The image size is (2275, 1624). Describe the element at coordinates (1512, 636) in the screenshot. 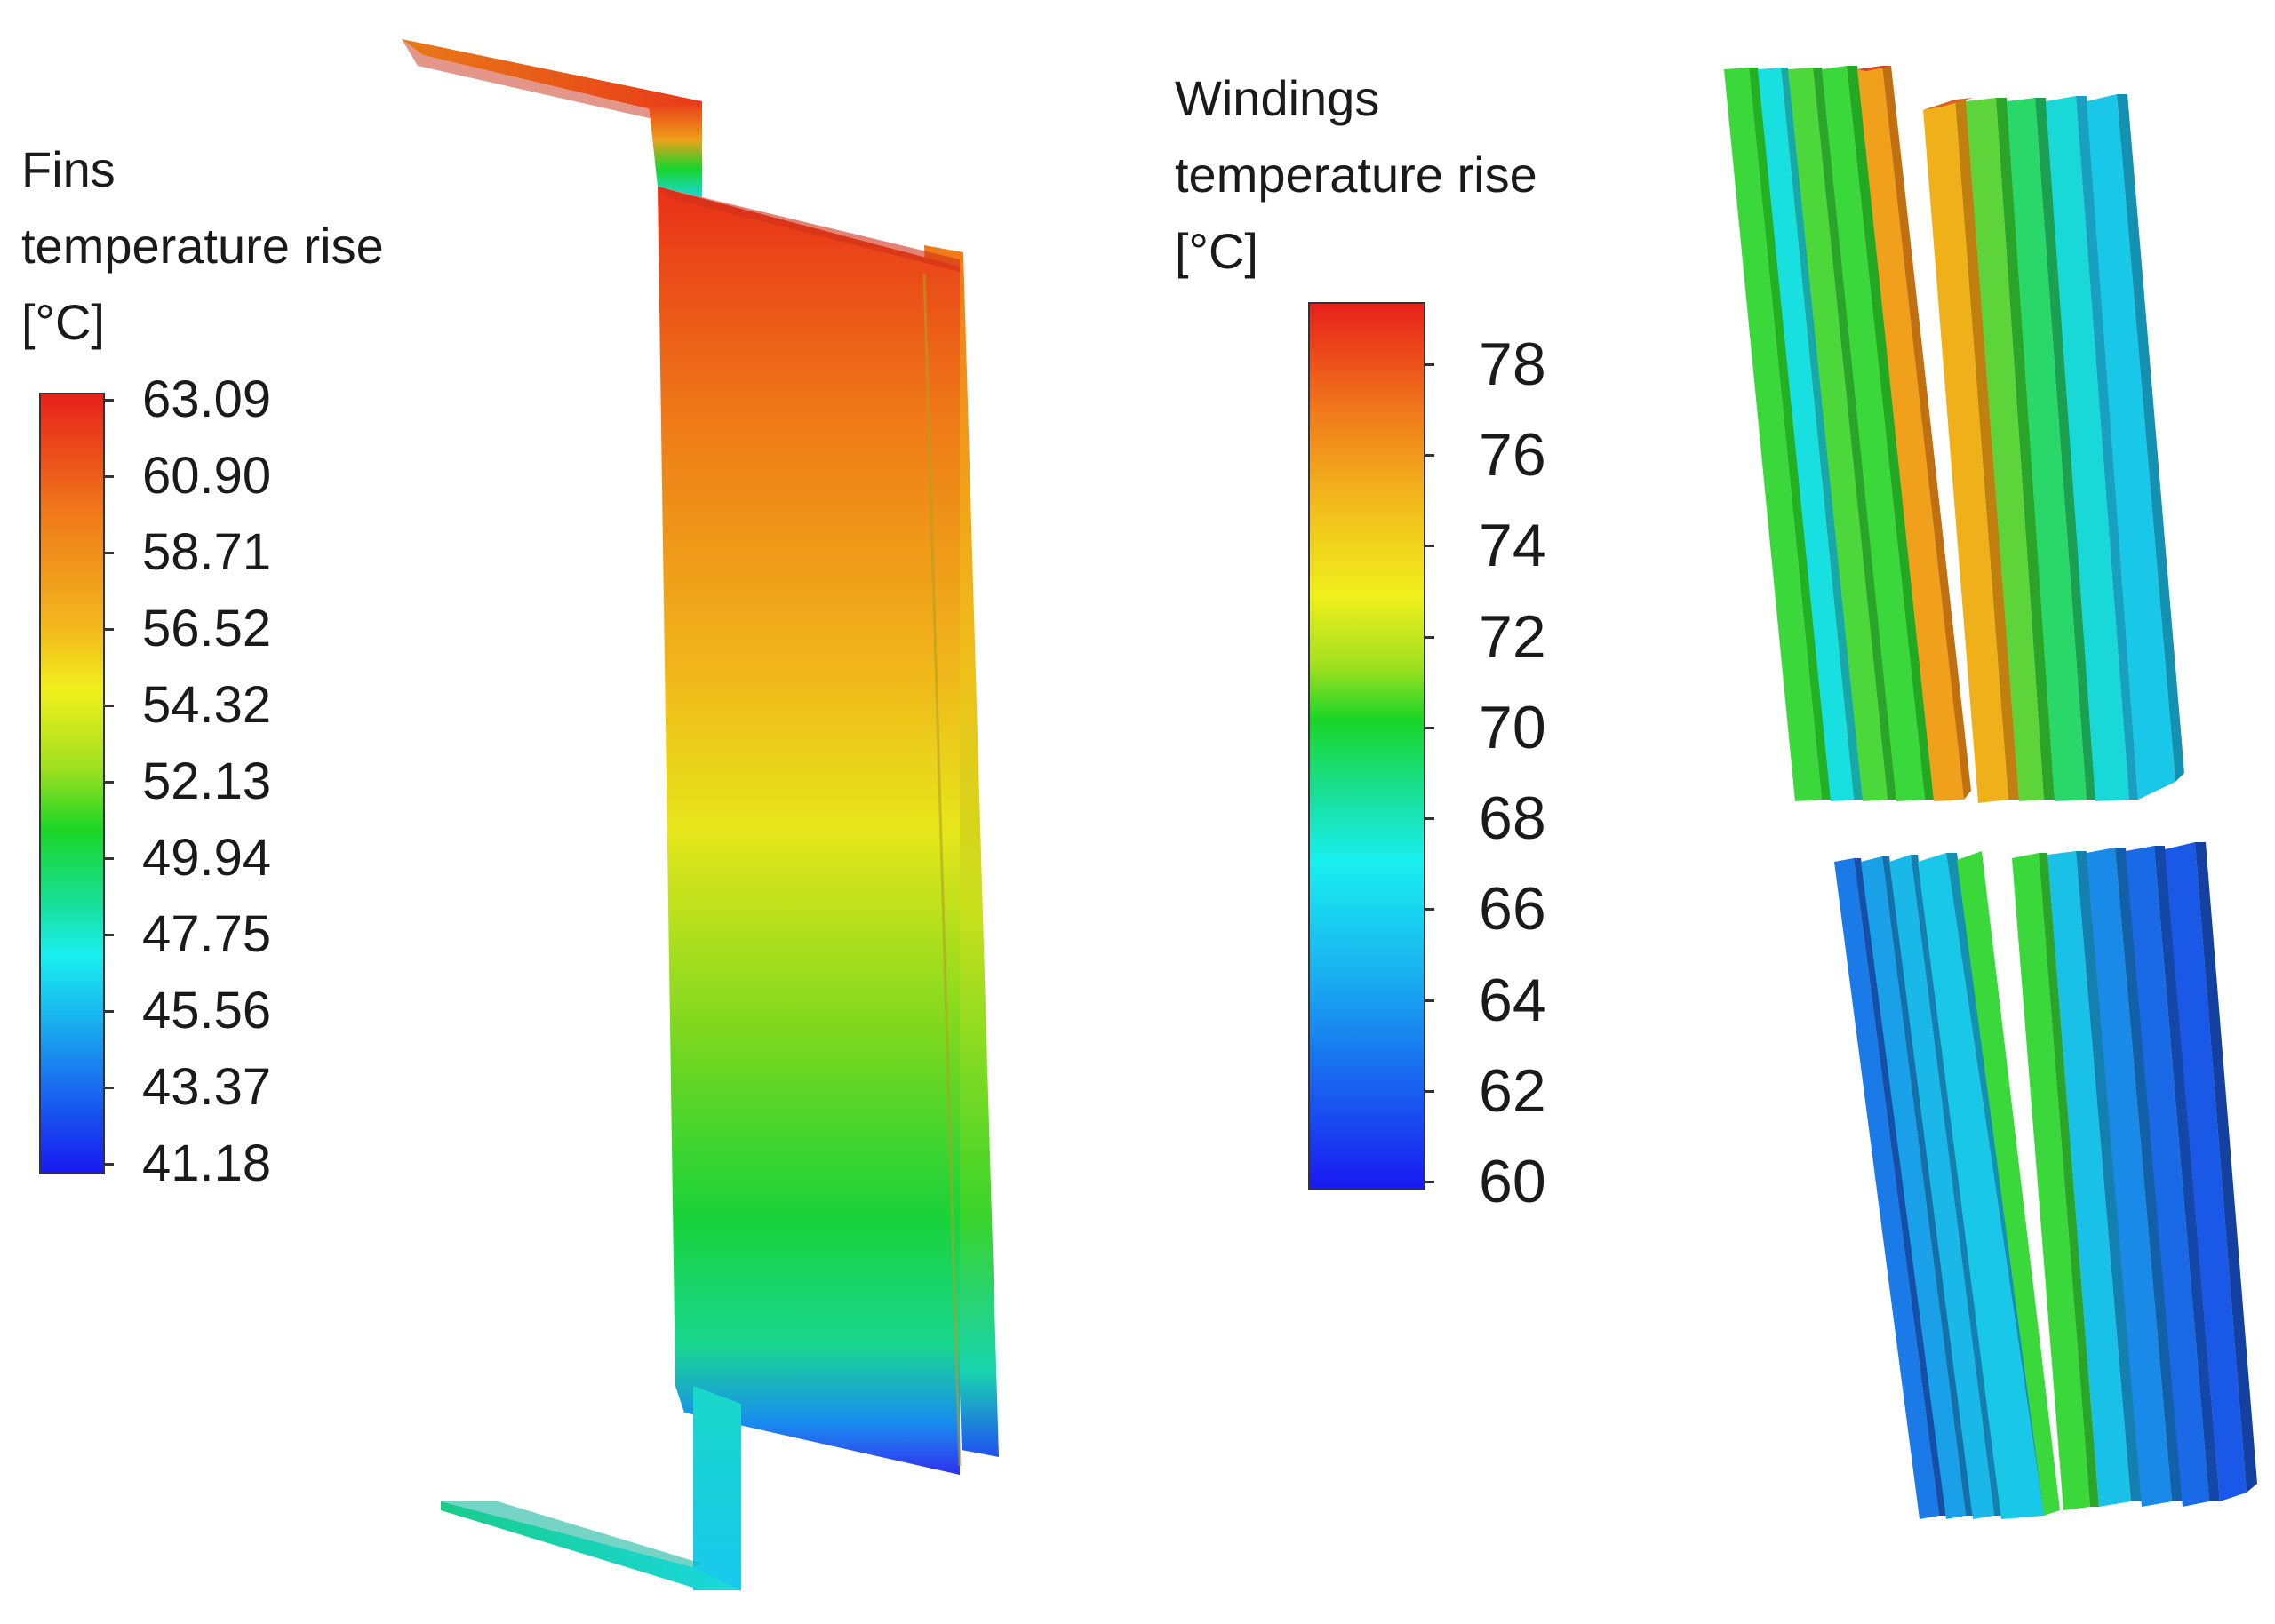

I see `tick-label: 72` at that location.